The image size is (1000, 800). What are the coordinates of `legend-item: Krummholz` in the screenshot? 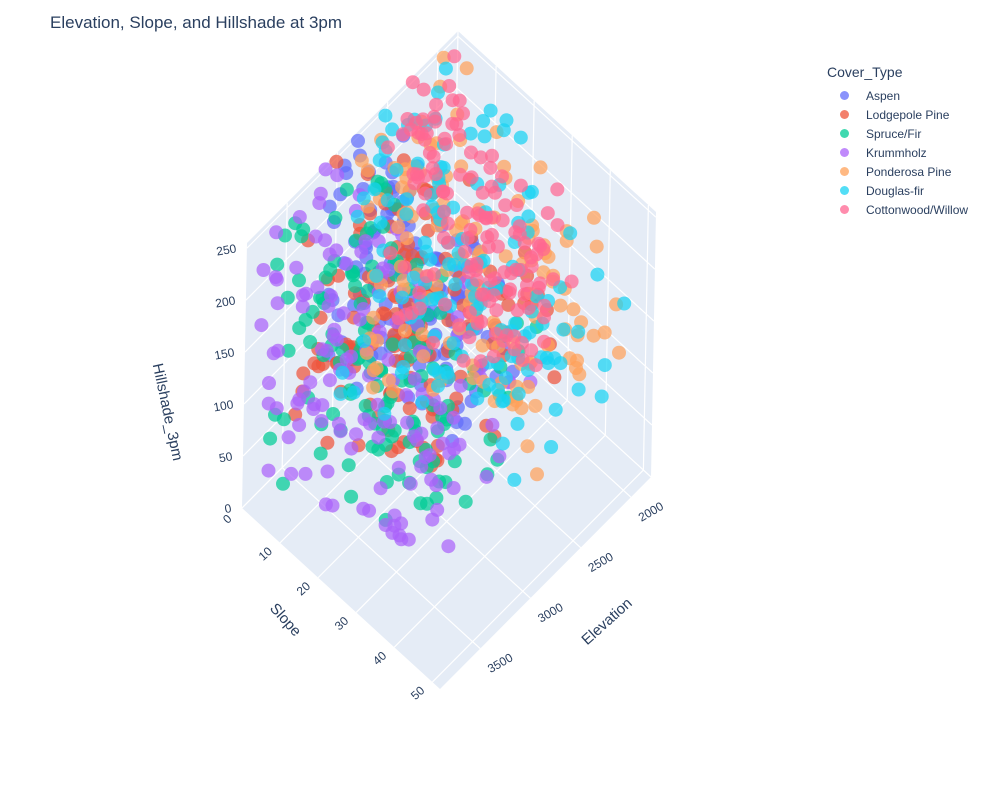 It's located at (897, 152).